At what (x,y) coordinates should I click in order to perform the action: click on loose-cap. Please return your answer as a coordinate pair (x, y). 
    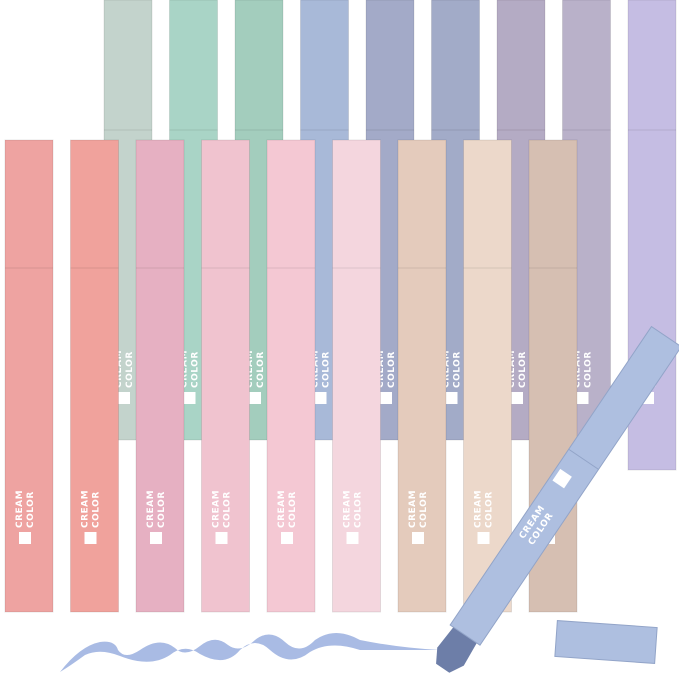
    Looking at the image, I should click on (606, 642).